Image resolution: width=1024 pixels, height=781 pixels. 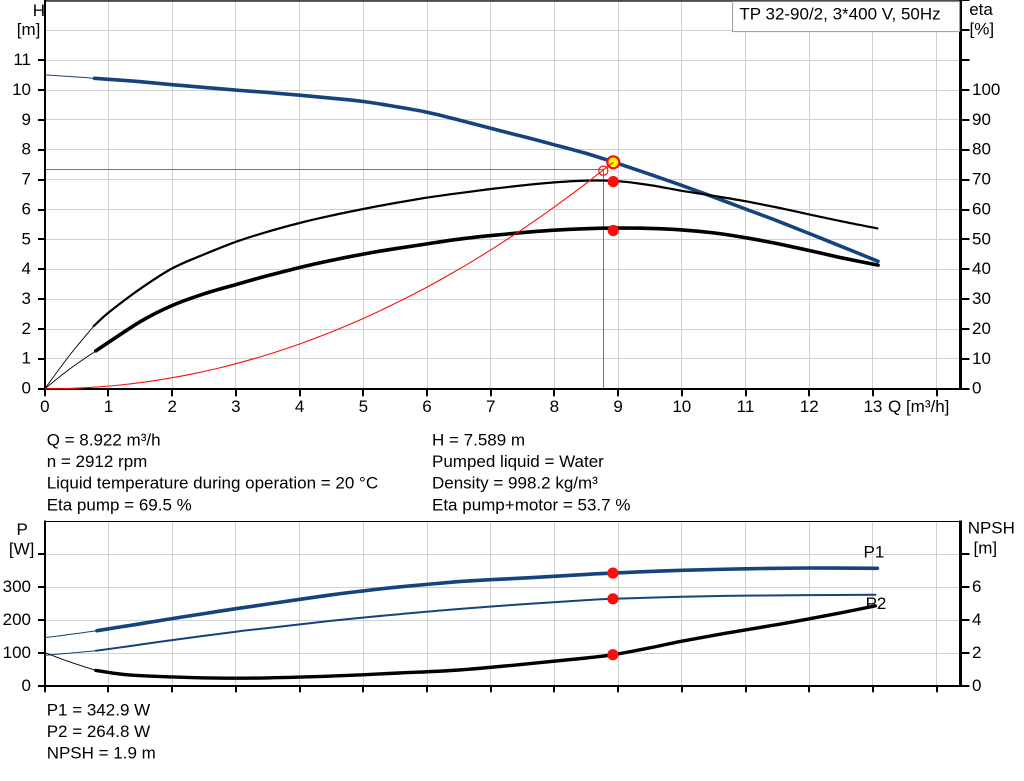 I want to click on svg-text: 70, so click(x=981, y=179).